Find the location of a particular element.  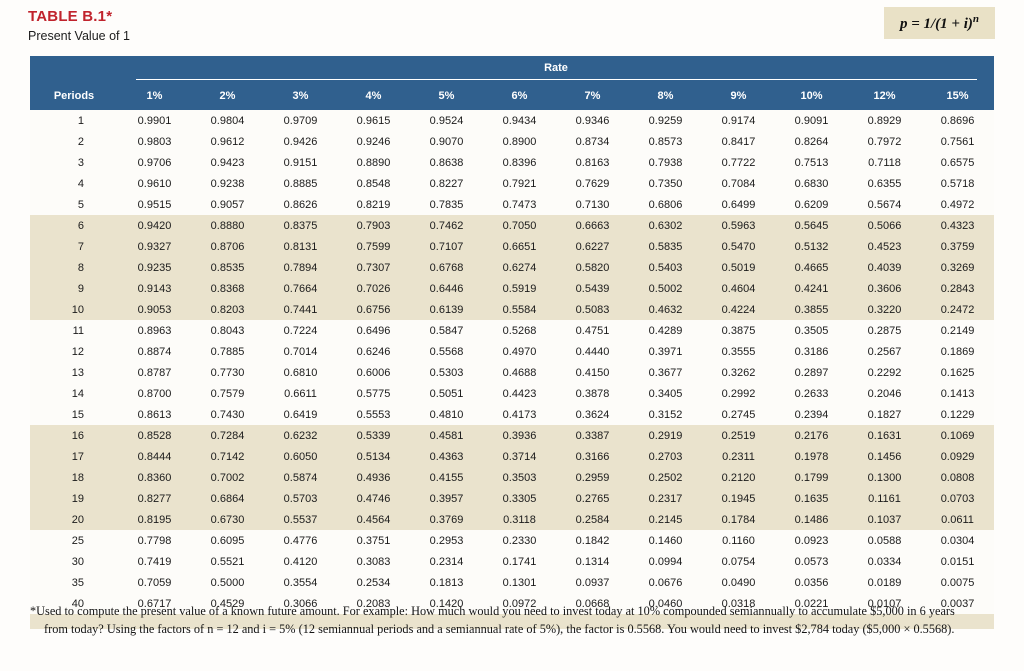

value-cell: 0.8227 is located at coordinates (446, 183).